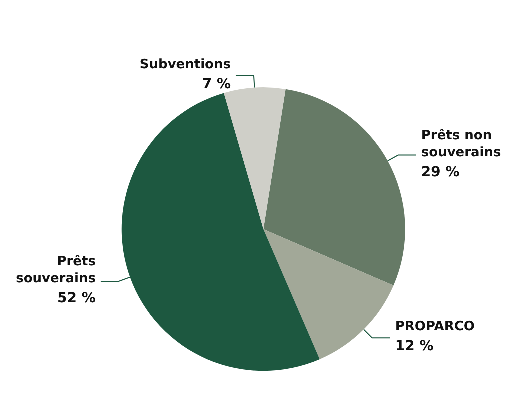 Image resolution: width=507 pixels, height=417 pixels. What do you see at coordinates (56, 270) in the screenshot?
I see `slice-label: Prêts souverains` at bounding box center [56, 270].